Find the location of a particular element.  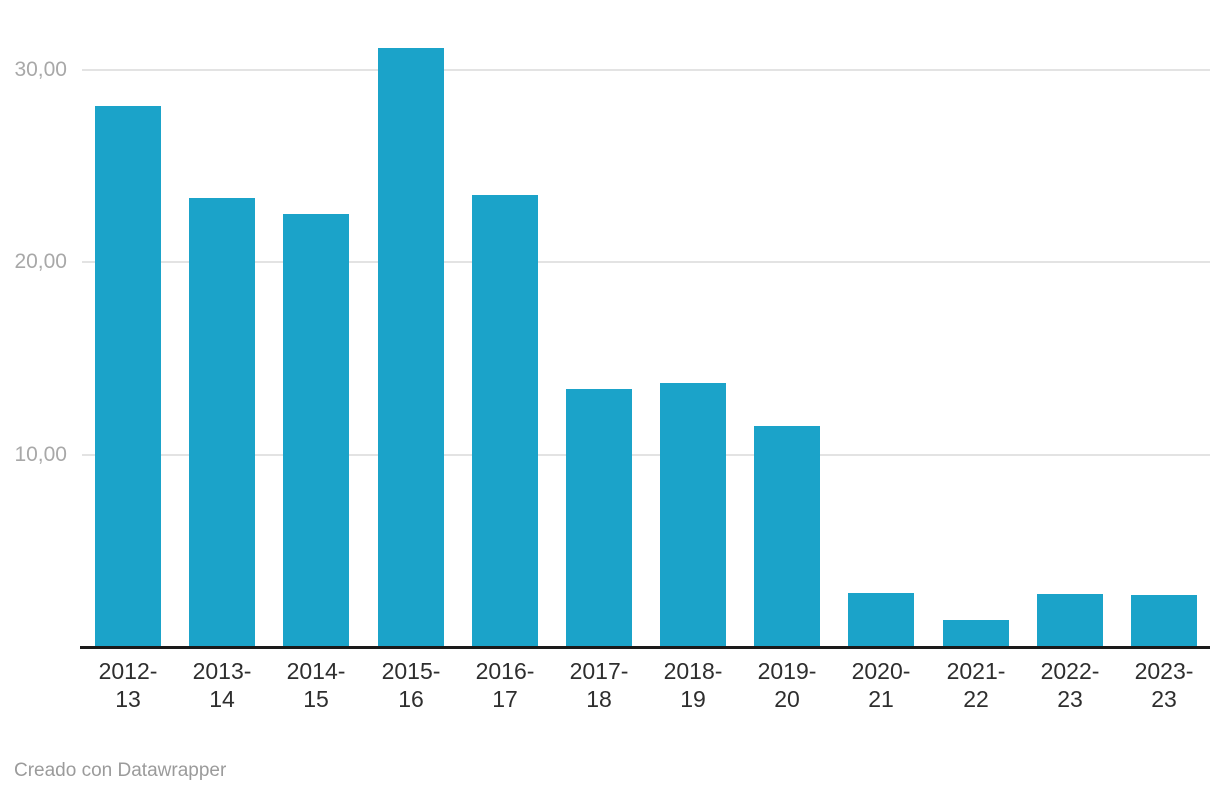

x-tick-line1: 2019- is located at coordinates (787, 671).